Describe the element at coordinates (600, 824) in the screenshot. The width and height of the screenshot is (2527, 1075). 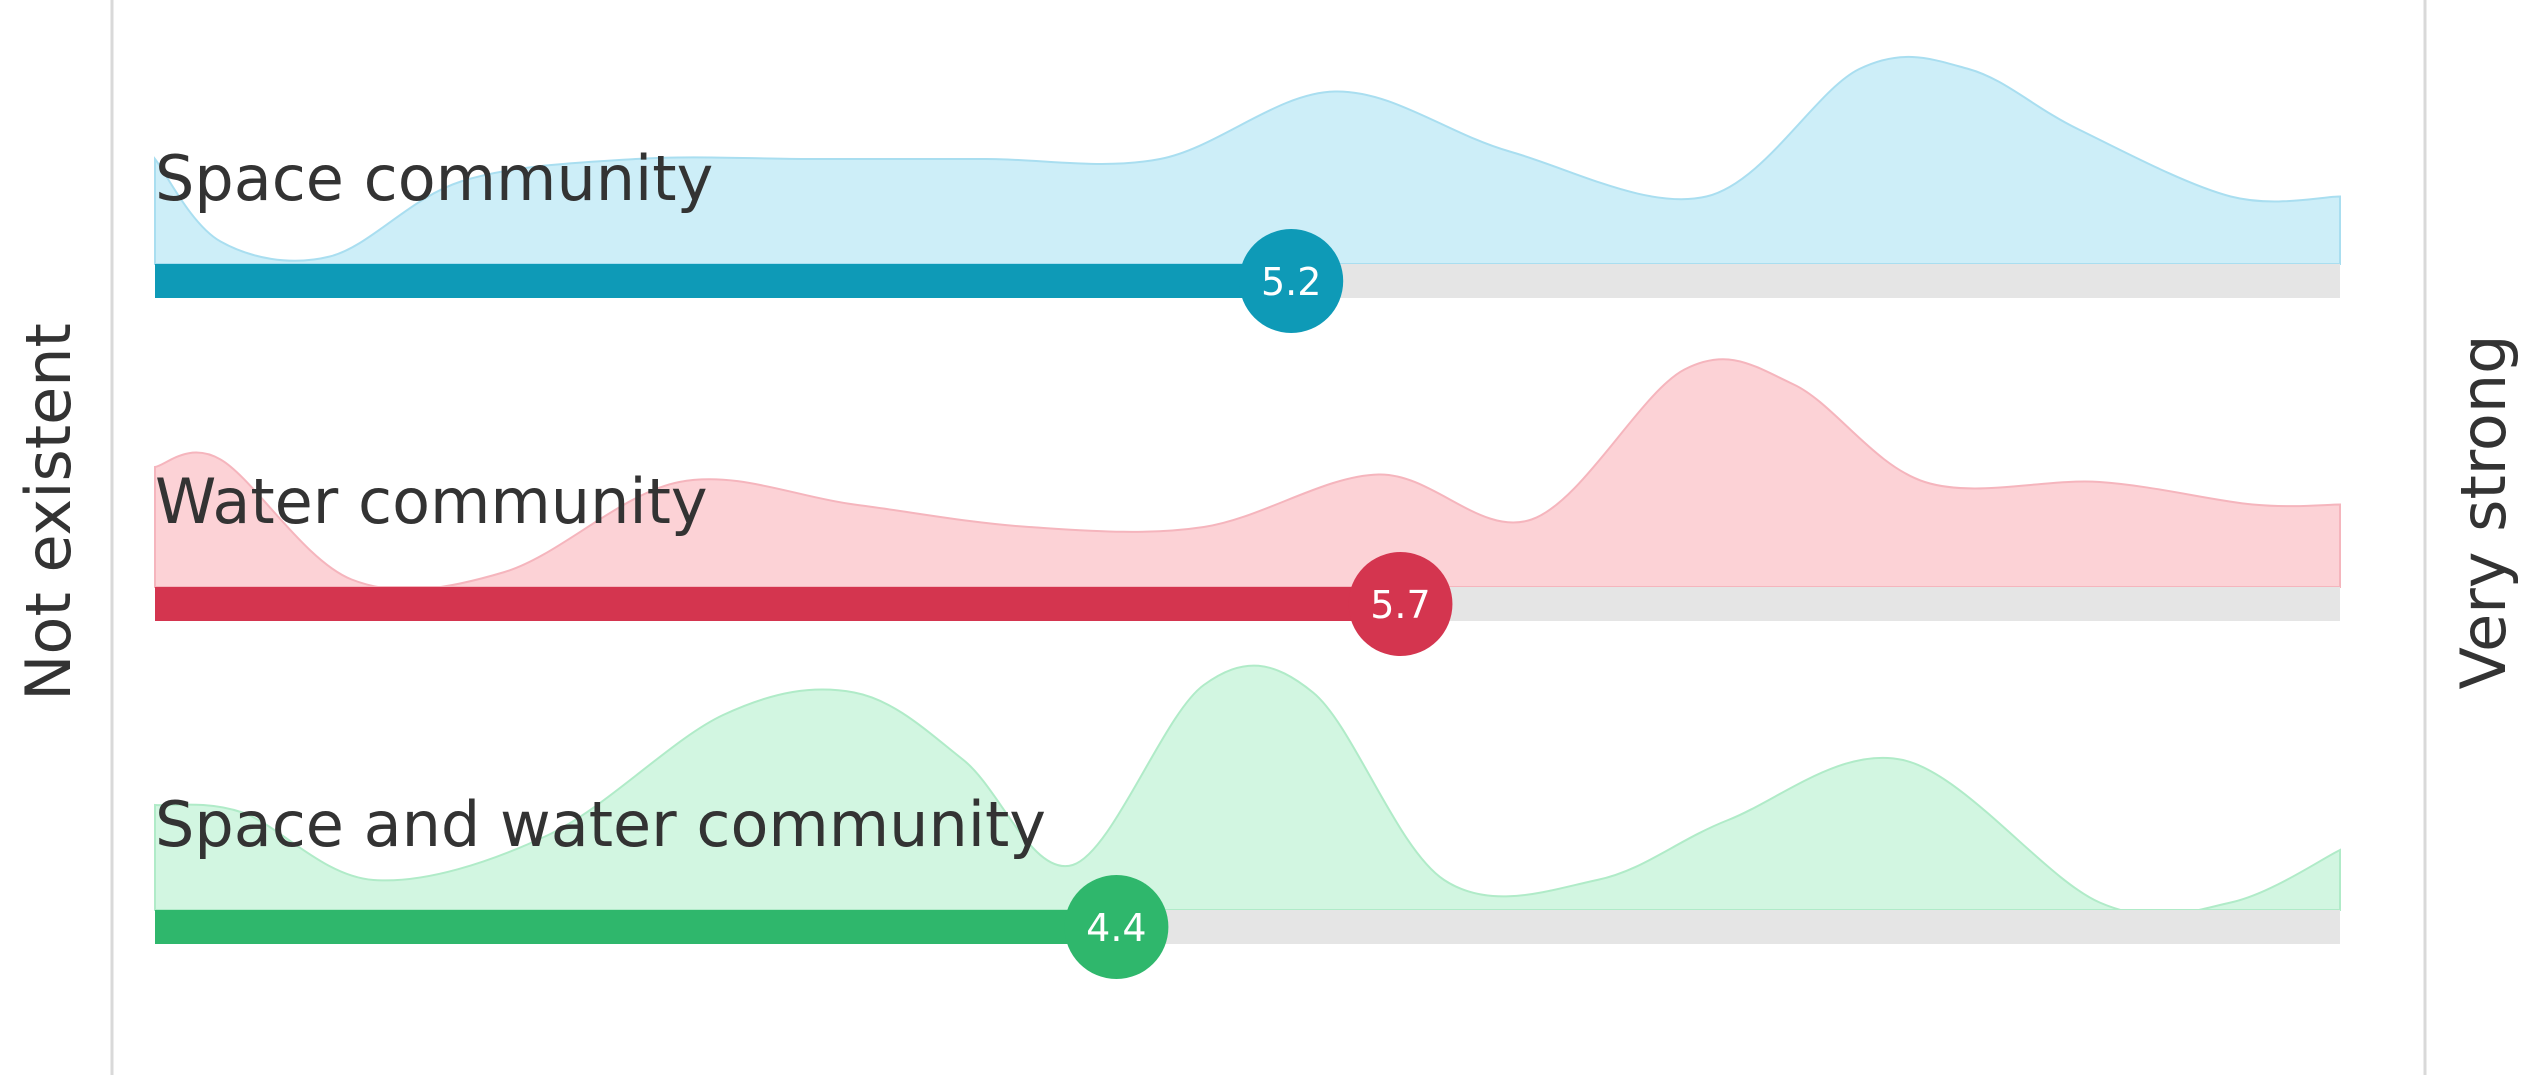
I see `row-label-3: Space and water community` at that location.